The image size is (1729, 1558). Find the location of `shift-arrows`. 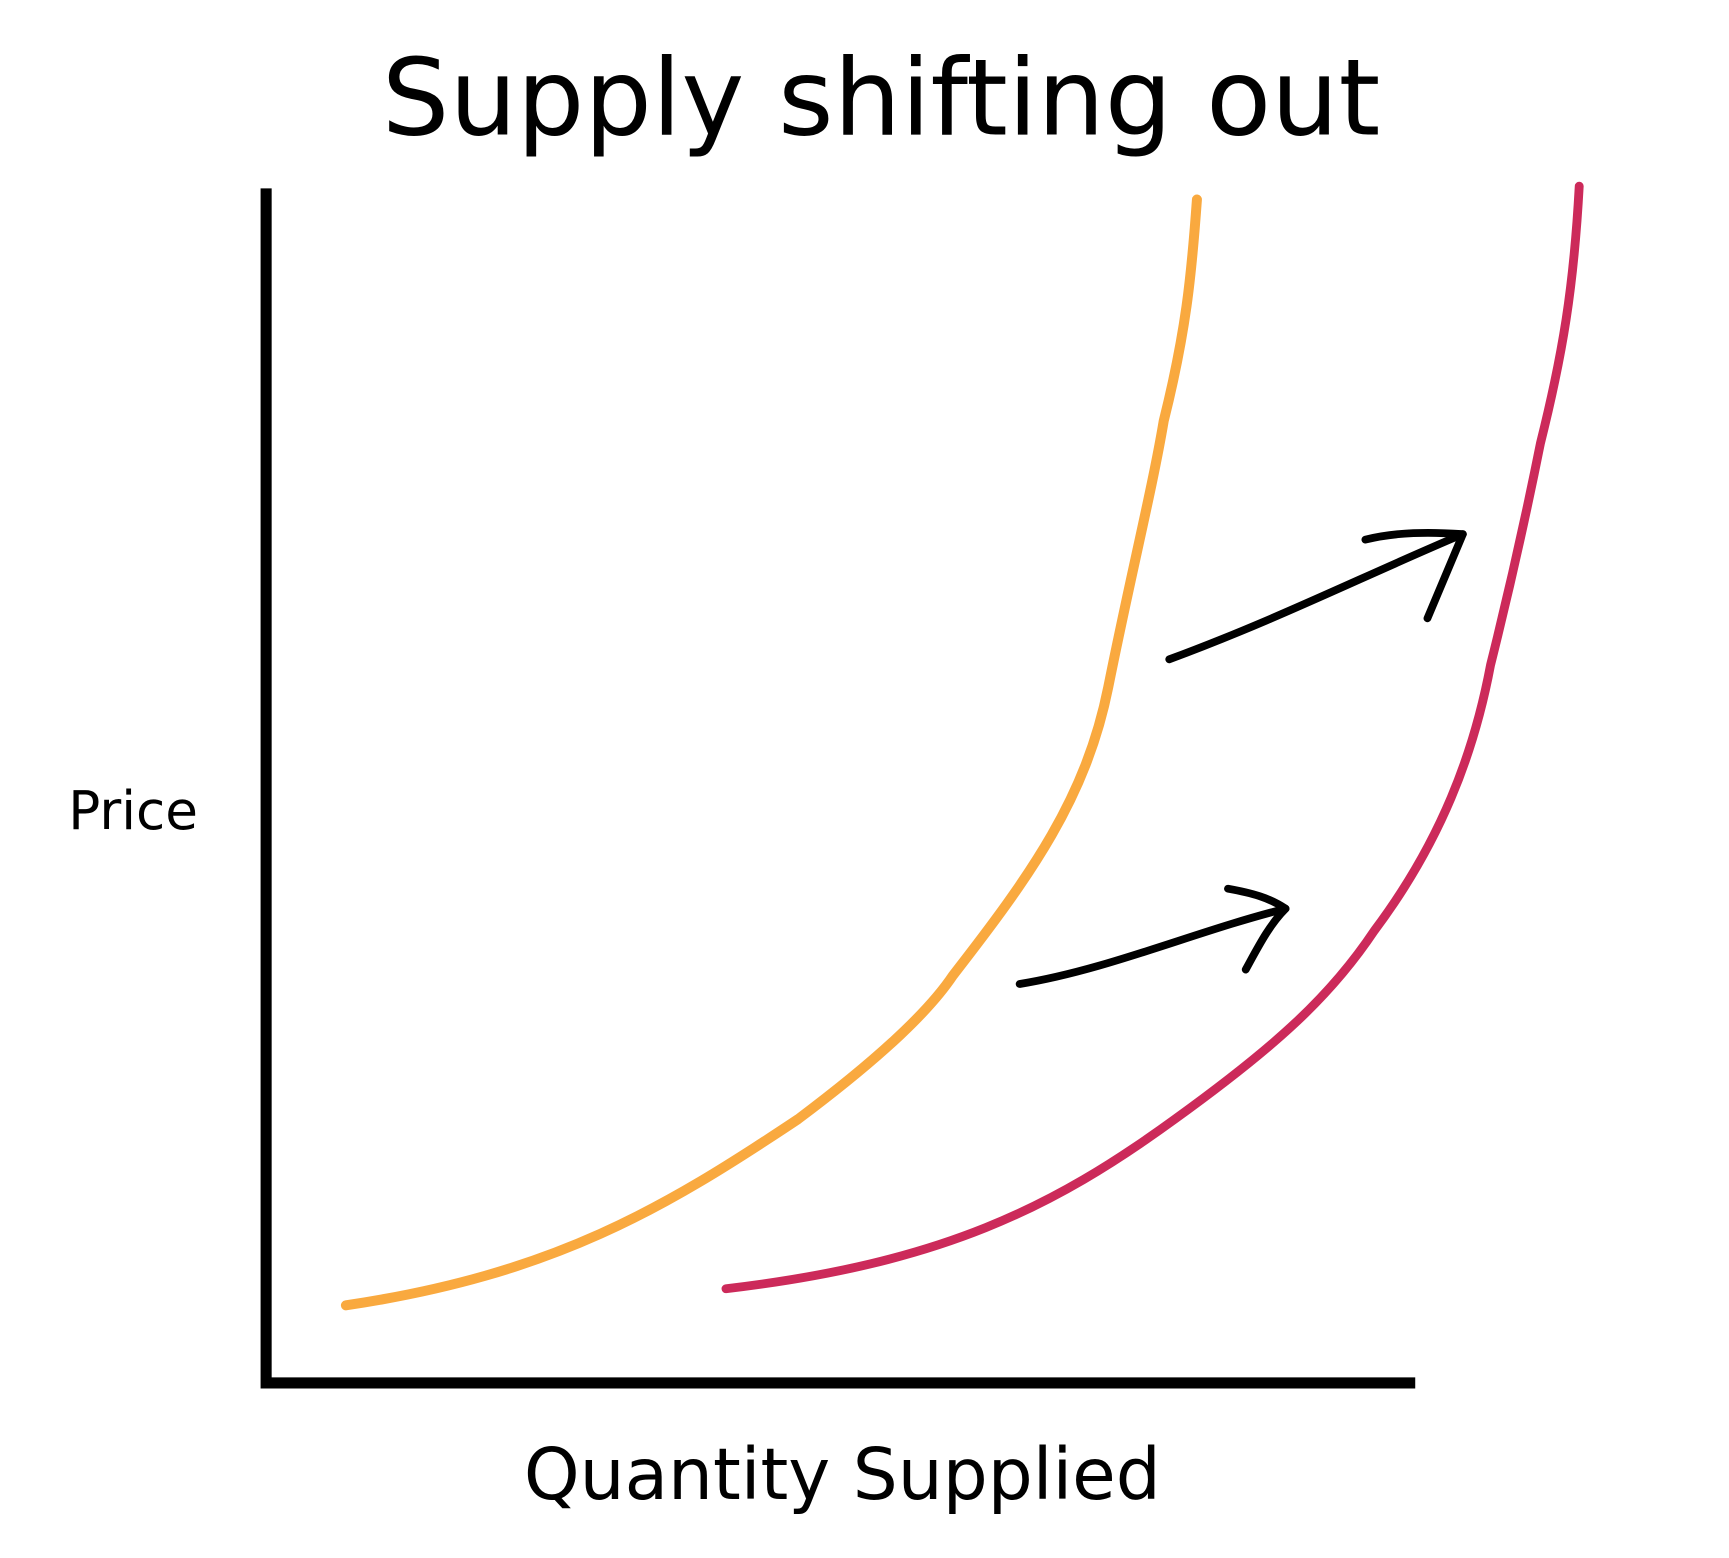

shift-arrows is located at coordinates (1241, 758).